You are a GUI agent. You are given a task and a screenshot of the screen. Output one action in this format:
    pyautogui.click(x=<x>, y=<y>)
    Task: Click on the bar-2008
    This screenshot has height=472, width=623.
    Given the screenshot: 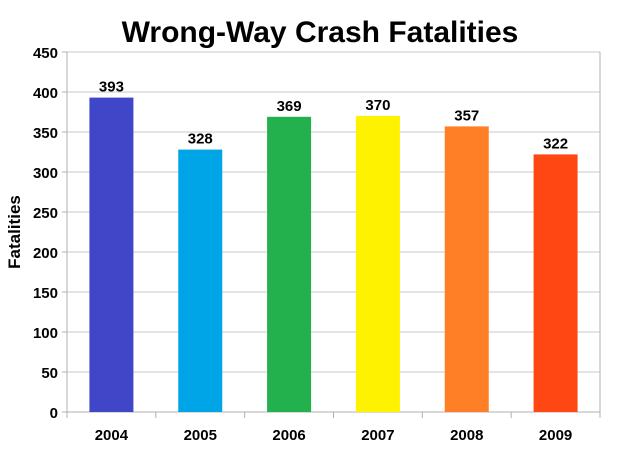 What is the action you would take?
    pyautogui.click(x=466, y=269)
    